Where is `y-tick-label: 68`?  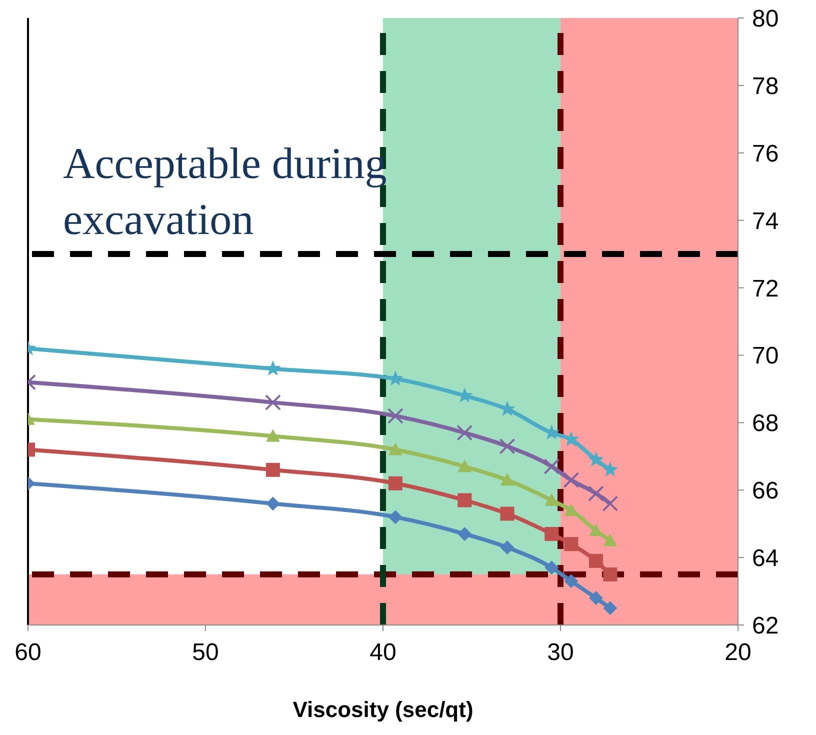 y-tick-label: 68 is located at coordinates (765, 424).